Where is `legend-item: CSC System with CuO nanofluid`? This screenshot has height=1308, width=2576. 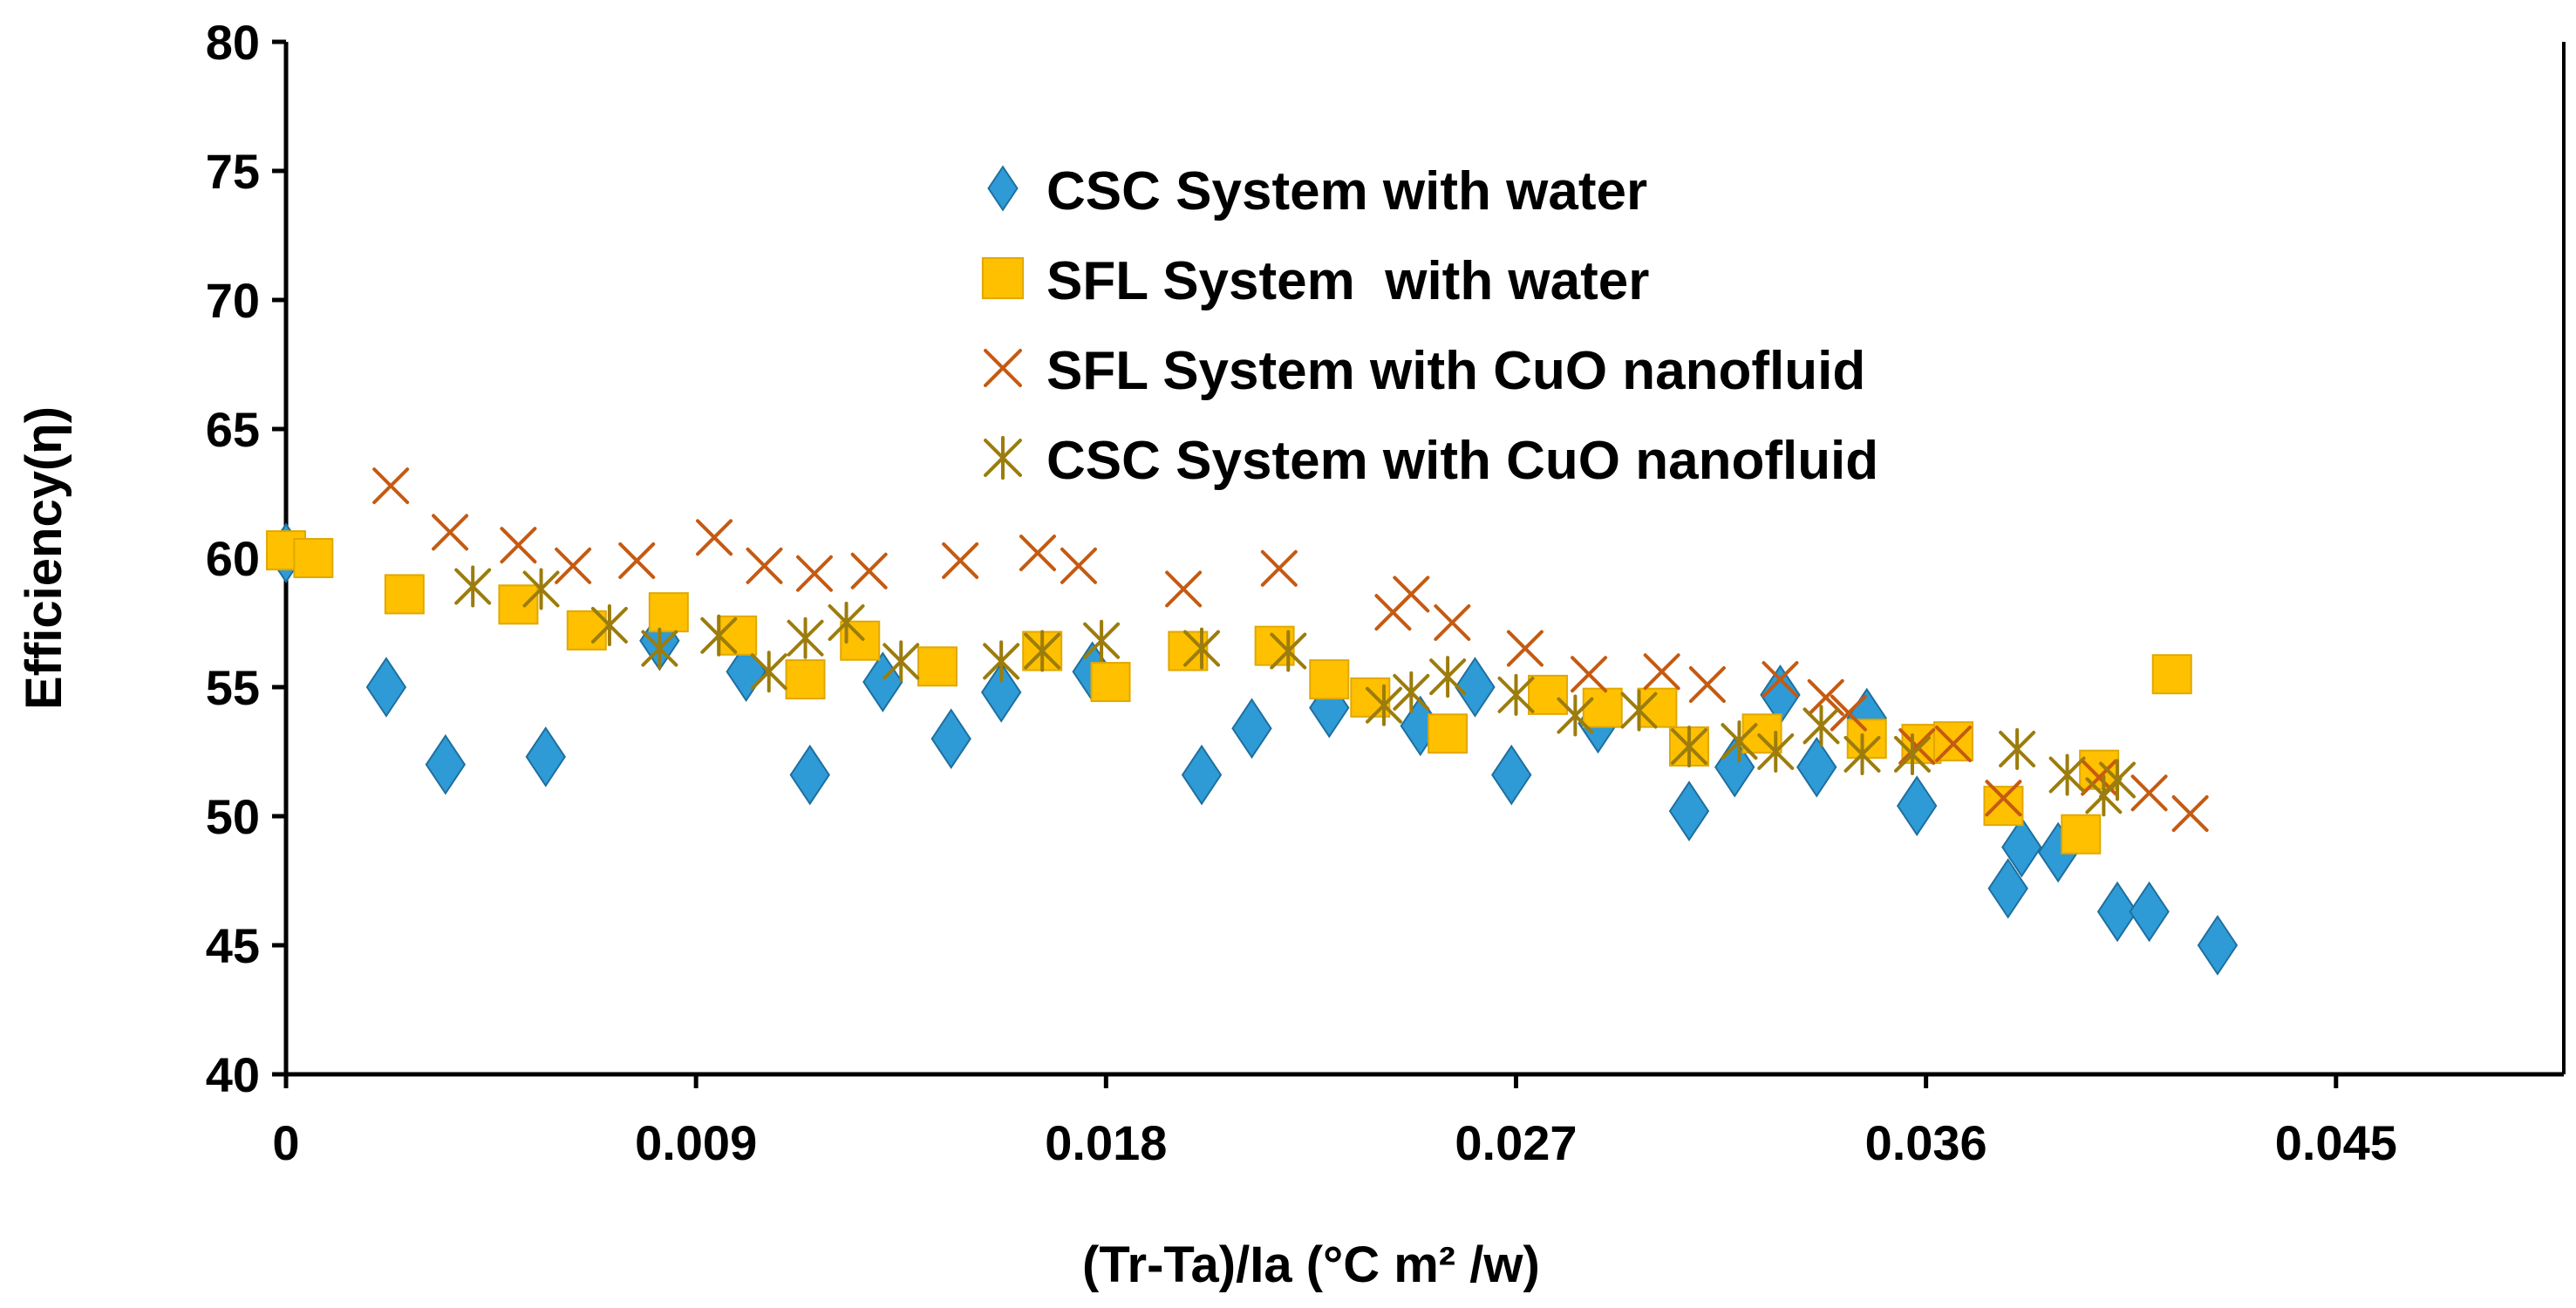 legend-item: CSC System with CuO nanofluid is located at coordinates (1431, 461).